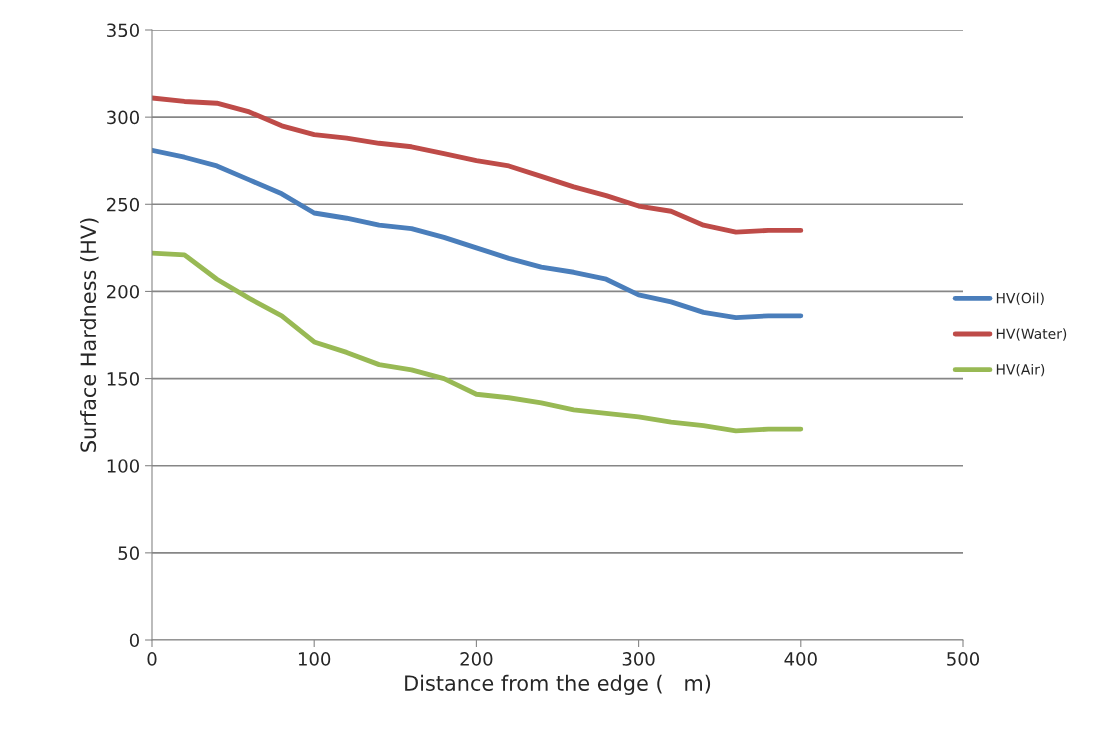 The width and height of the screenshot is (1109, 738). What do you see at coordinates (800, 659) in the screenshot?
I see `x-tick-label: 400` at bounding box center [800, 659].